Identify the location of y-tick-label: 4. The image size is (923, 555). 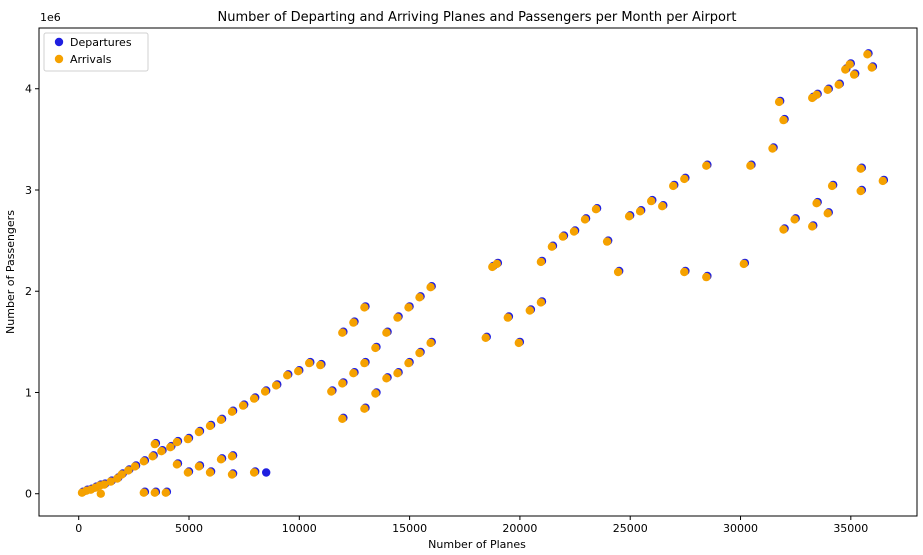
(28, 89).